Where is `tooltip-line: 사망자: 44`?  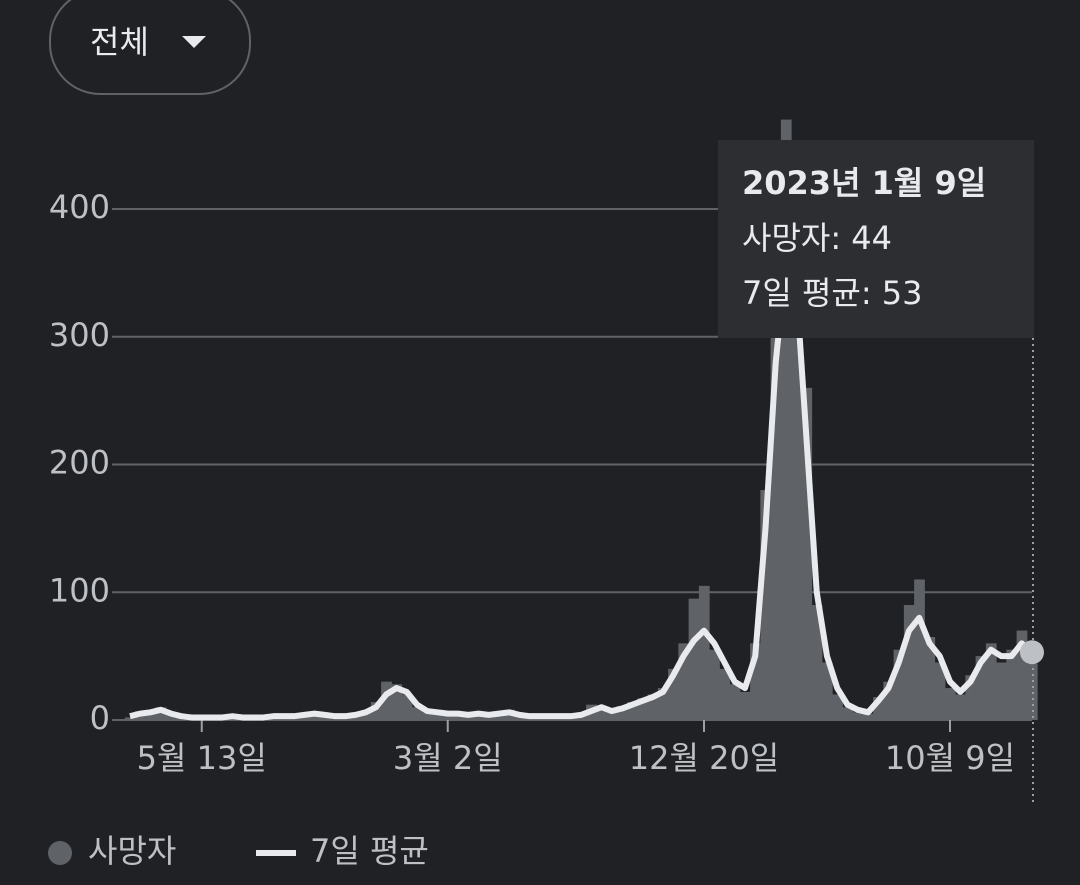
tooltip-line: 사망자: 44 is located at coordinates (817, 238).